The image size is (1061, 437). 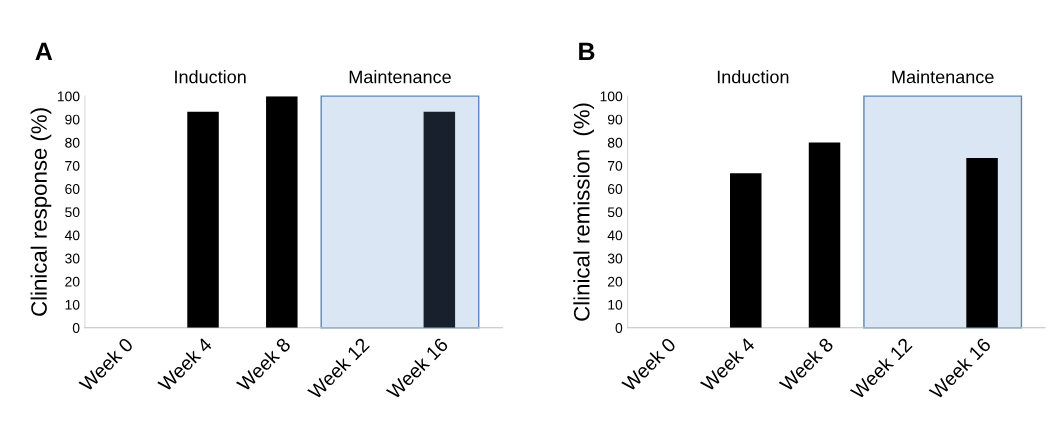 I want to click on chart-title: B, so click(x=587, y=51).